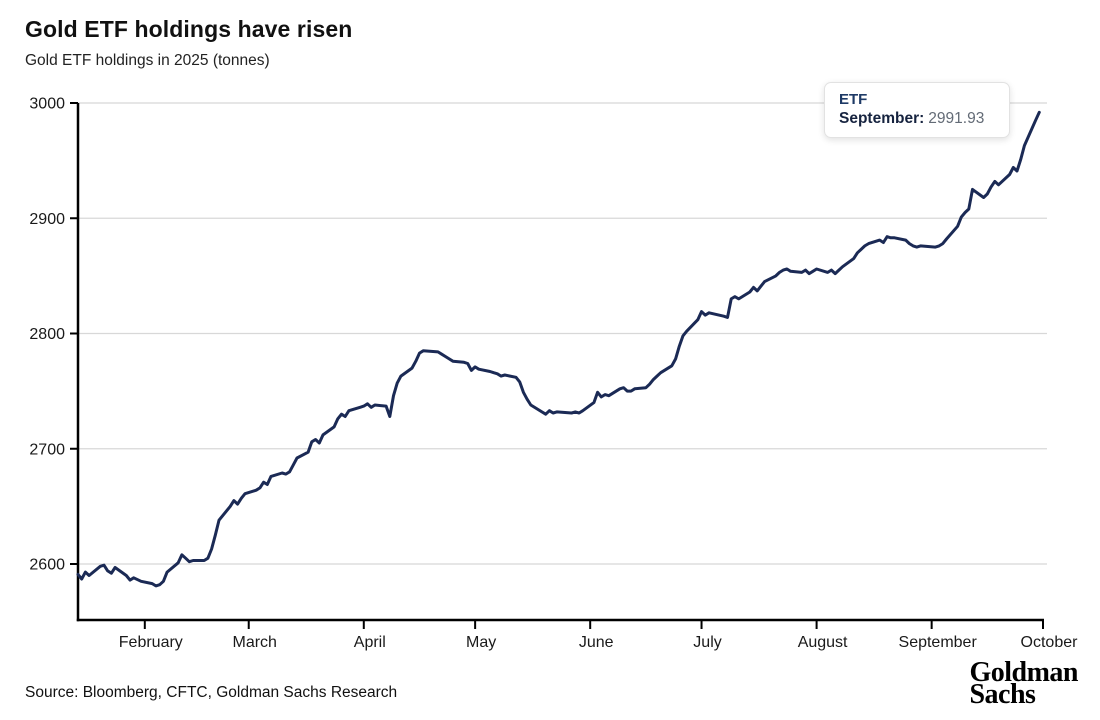 The width and height of the screenshot is (1100, 720). I want to click on chart-tooltip: ETF September: 2991.93, so click(917, 110).